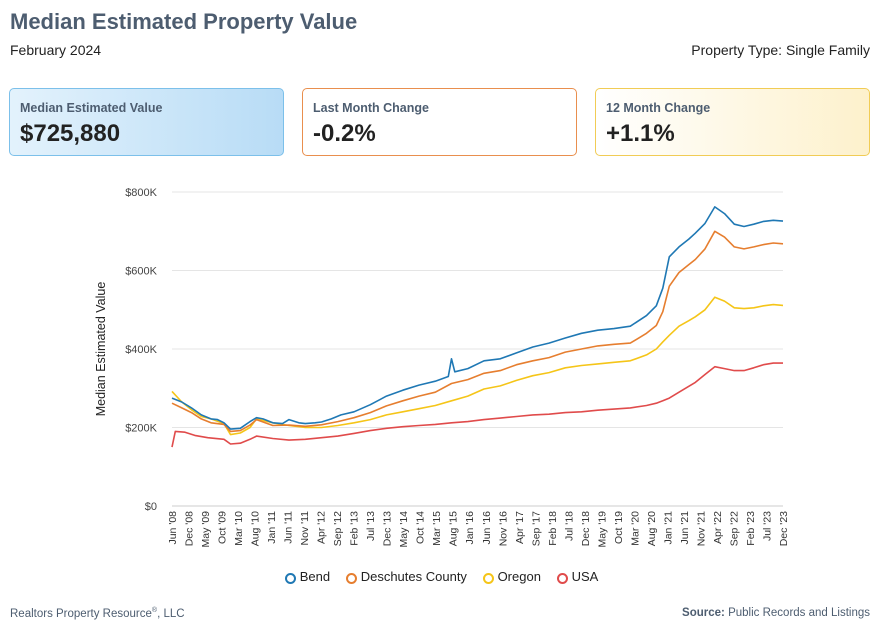 This screenshot has width=883, height=622. What do you see at coordinates (685, 528) in the screenshot?
I see `x-tick-label: Jun '21` at bounding box center [685, 528].